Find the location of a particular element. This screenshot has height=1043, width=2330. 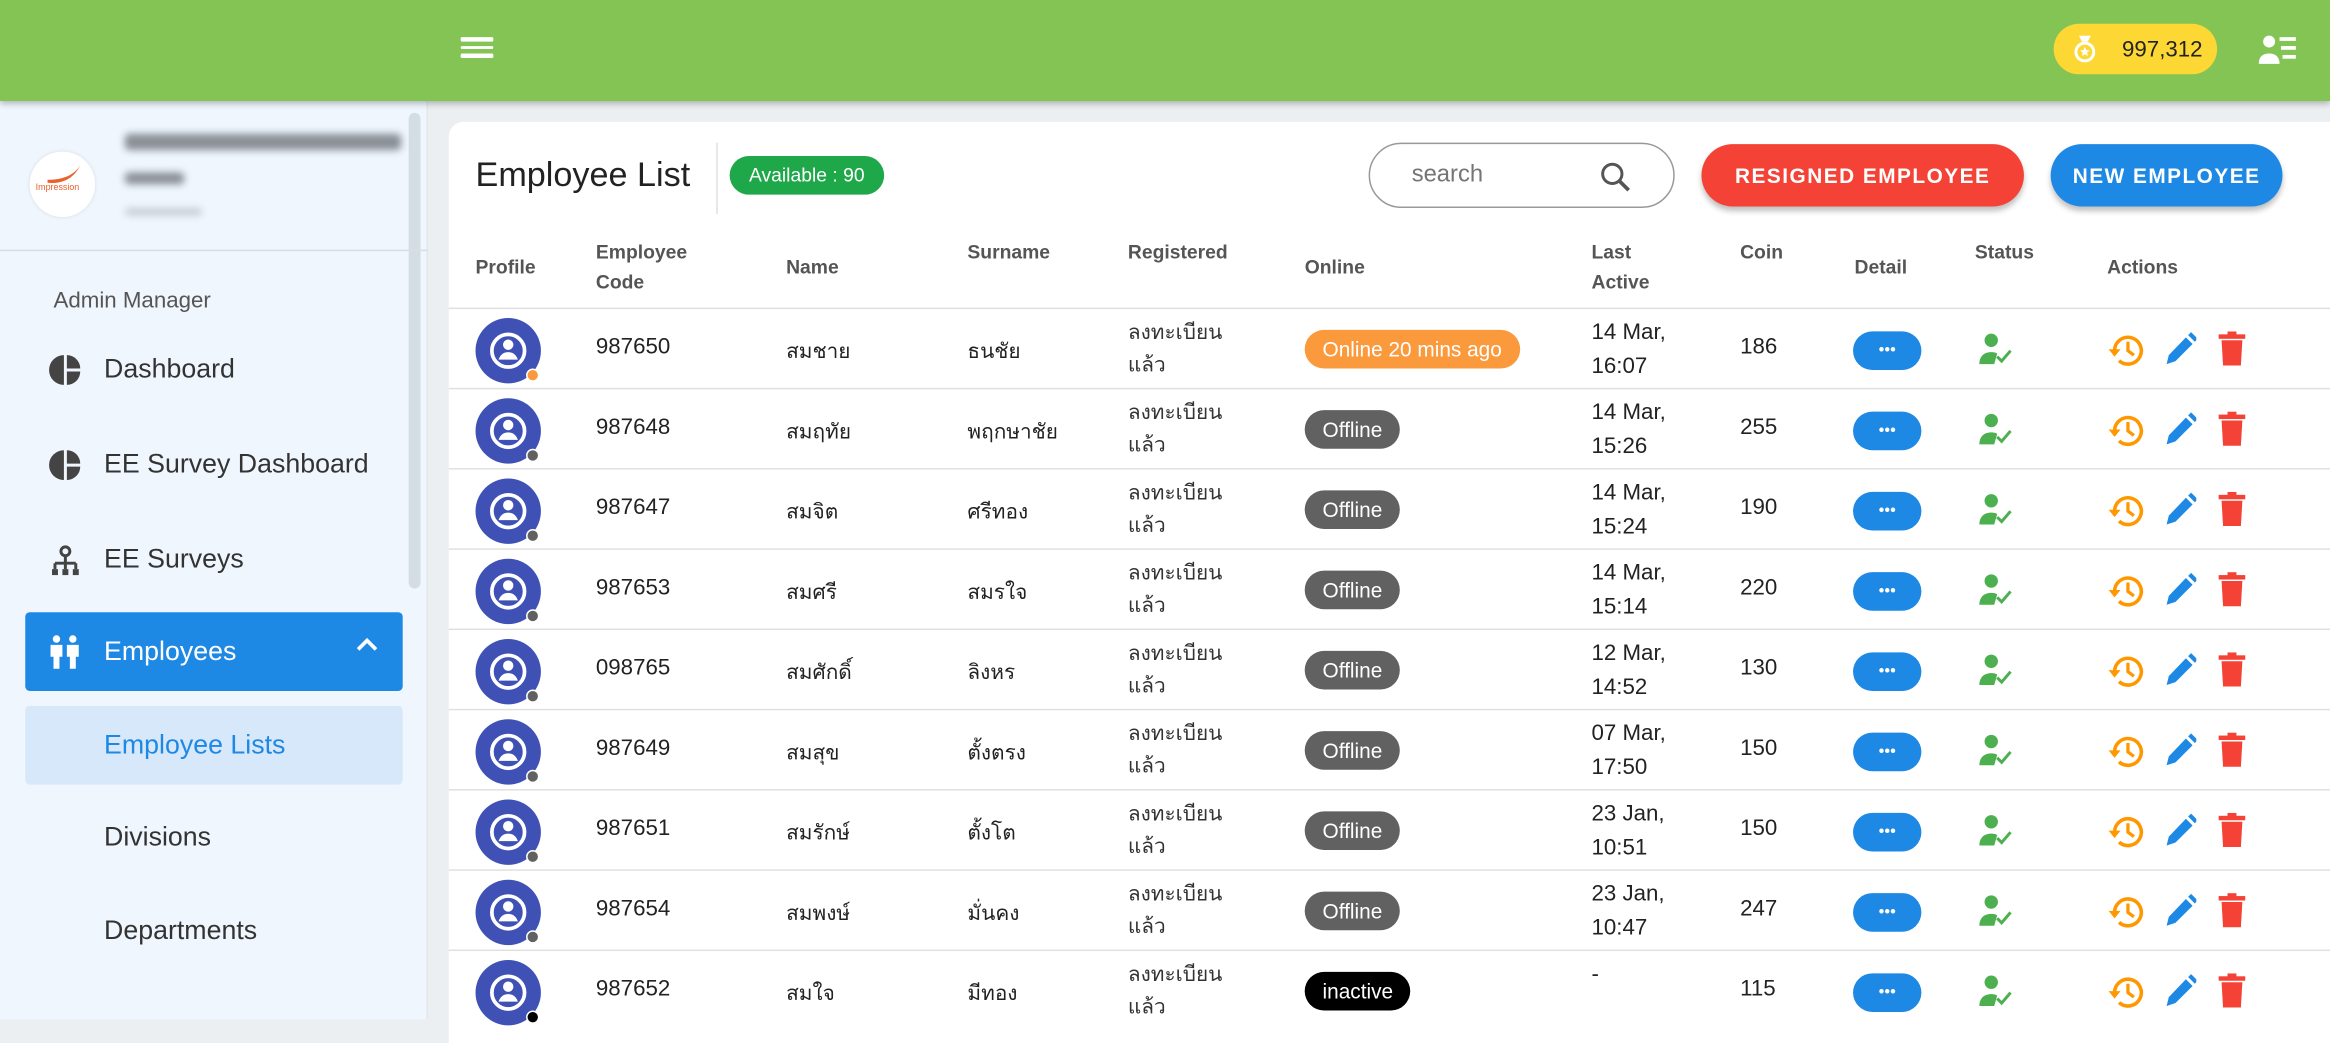

employee-code: 987650 is located at coordinates (633, 347).